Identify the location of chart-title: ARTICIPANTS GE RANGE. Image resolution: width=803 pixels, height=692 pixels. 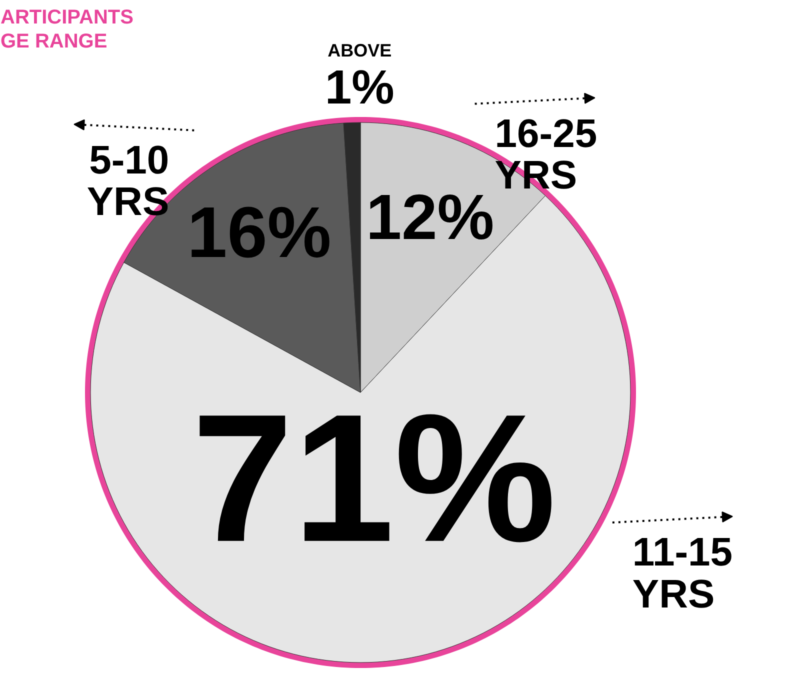
(67, 29).